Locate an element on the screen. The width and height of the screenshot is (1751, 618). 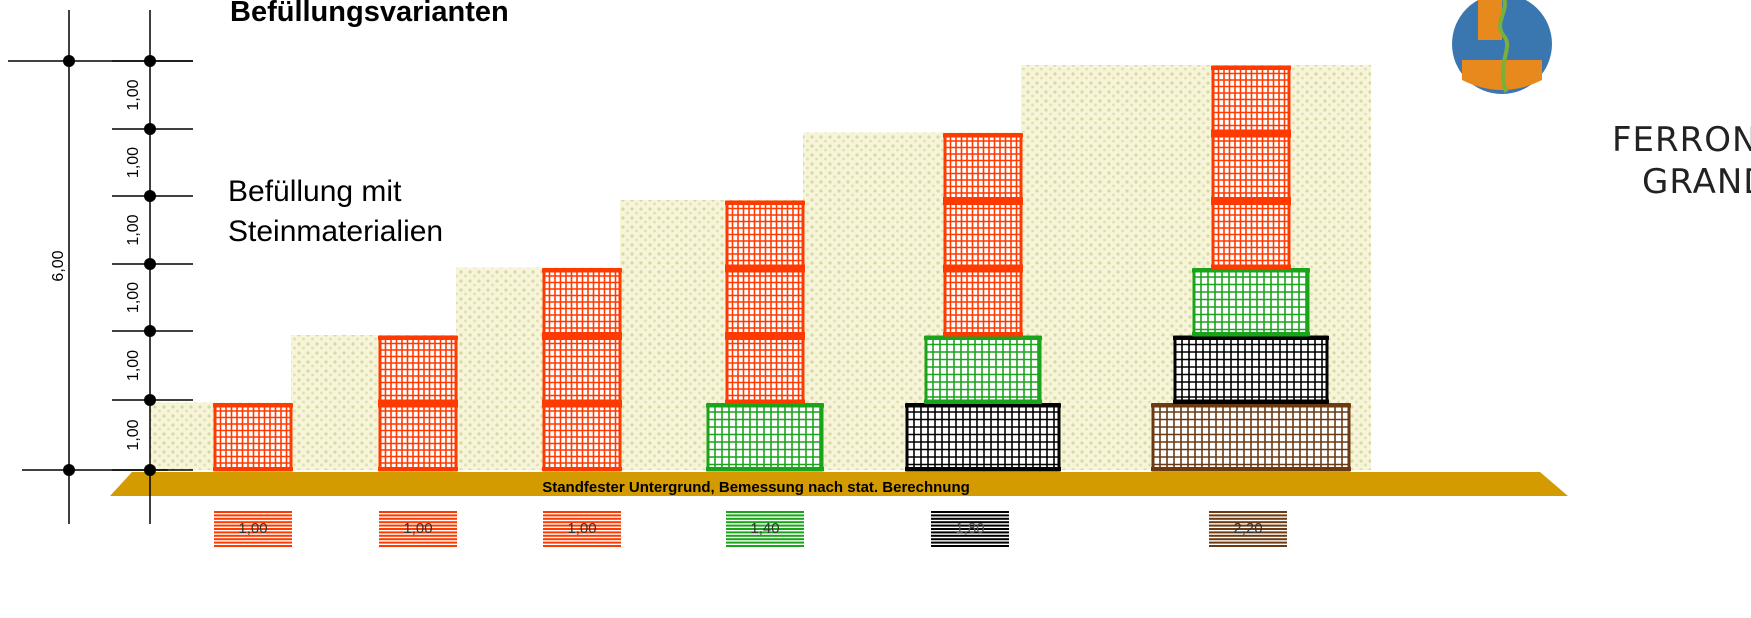
logo-text-line1: FERROND is located at coordinates (1681, 140).